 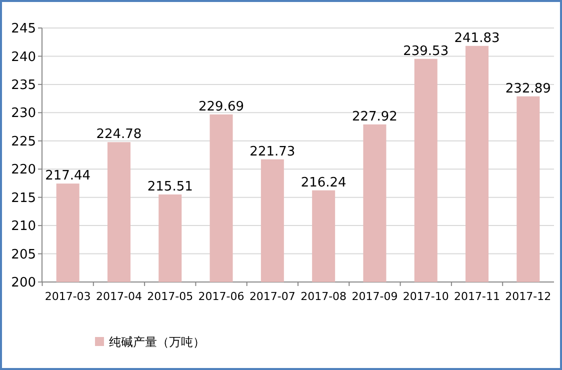 I want to click on x-tick-label: 2017-09, so click(x=375, y=296).